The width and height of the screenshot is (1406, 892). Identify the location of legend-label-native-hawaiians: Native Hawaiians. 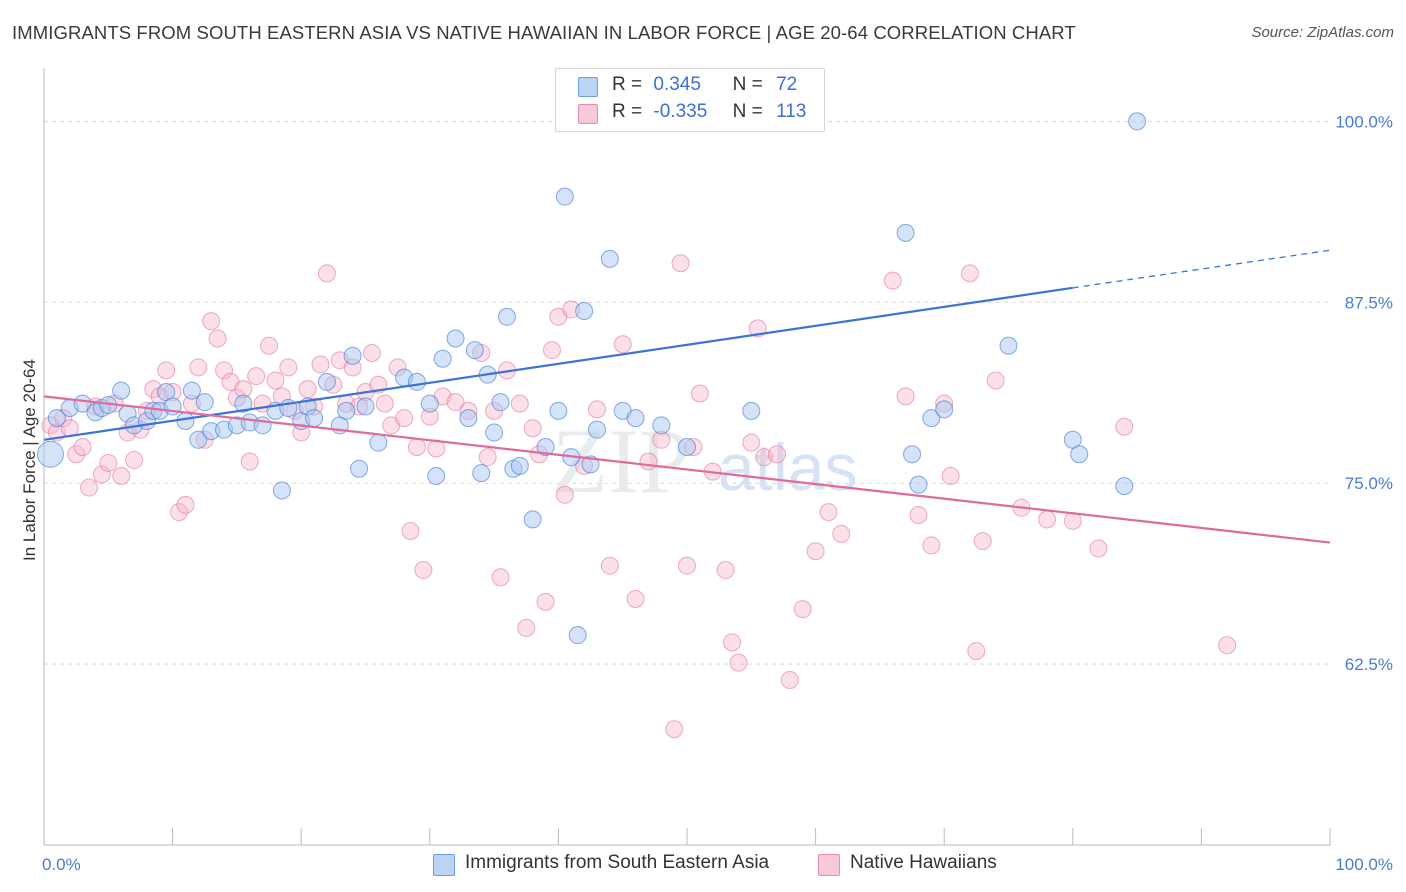
(923, 862).